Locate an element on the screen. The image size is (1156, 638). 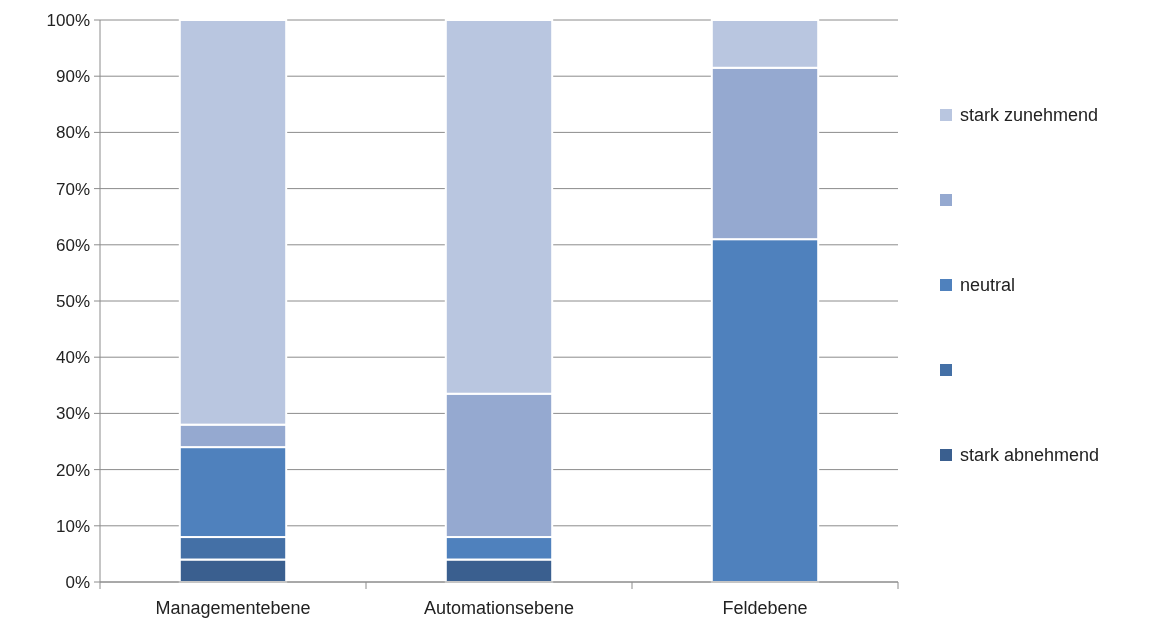
y-tick-label: 30% is located at coordinates (72, 414).